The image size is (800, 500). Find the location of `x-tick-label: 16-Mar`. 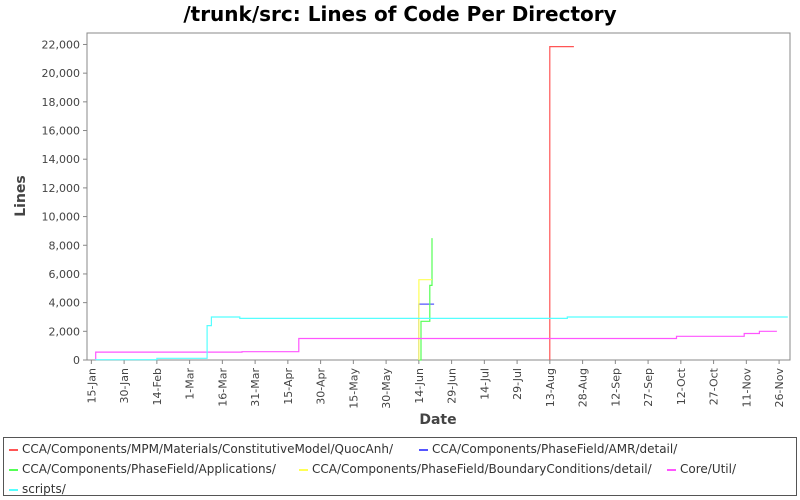

x-tick-label: 16-Mar is located at coordinates (222, 387).